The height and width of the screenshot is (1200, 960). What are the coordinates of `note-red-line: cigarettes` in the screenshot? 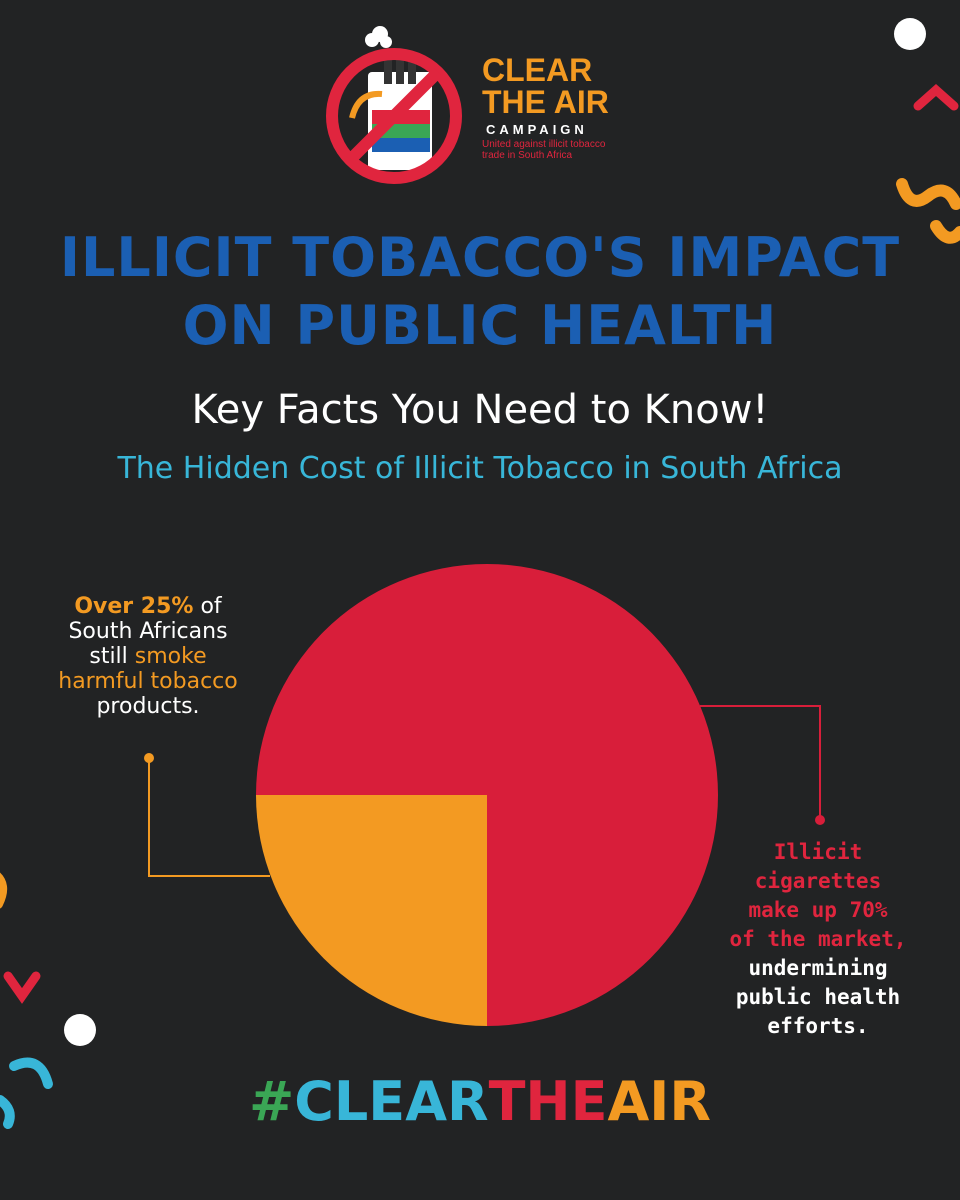 It's located at (818, 881).